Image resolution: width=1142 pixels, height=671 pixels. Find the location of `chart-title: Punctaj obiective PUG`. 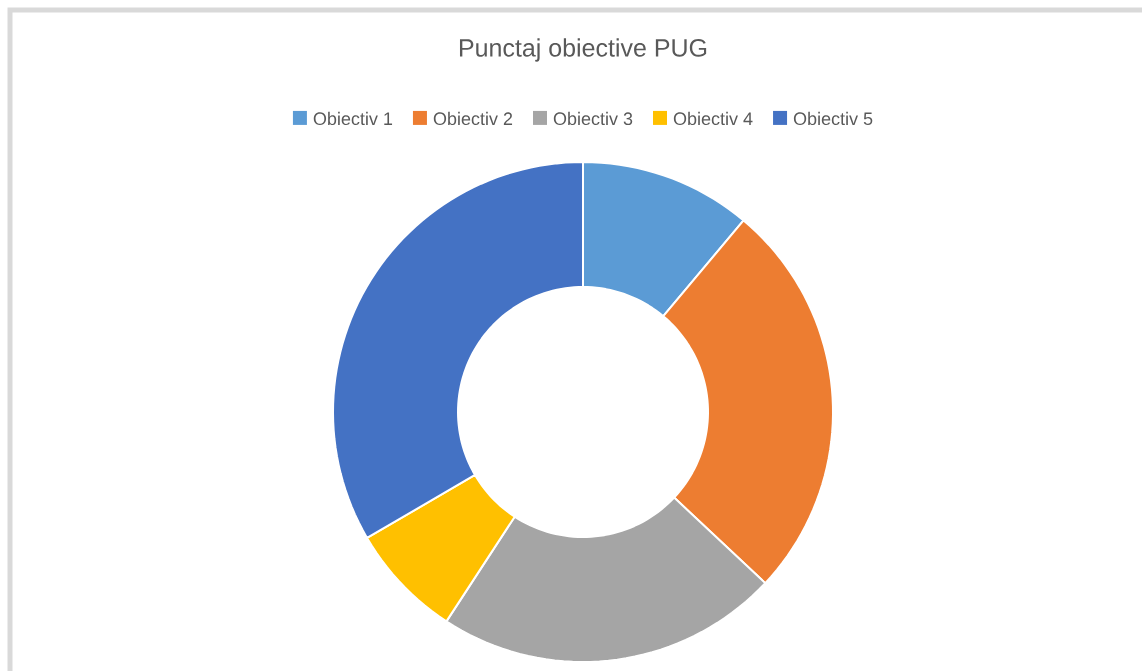

chart-title: Punctaj obiective PUG is located at coordinates (583, 50).